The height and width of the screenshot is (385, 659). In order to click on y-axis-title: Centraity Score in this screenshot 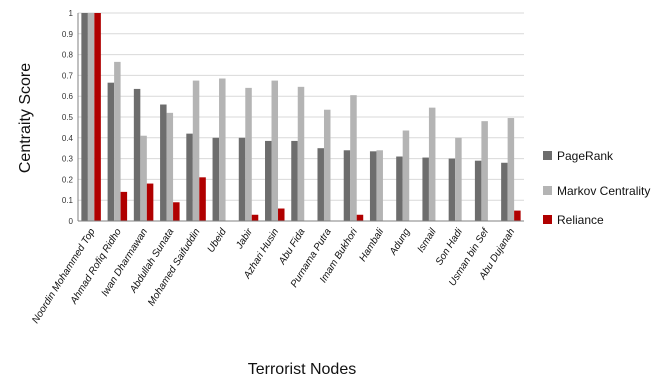, I will do `click(25, 118)`.